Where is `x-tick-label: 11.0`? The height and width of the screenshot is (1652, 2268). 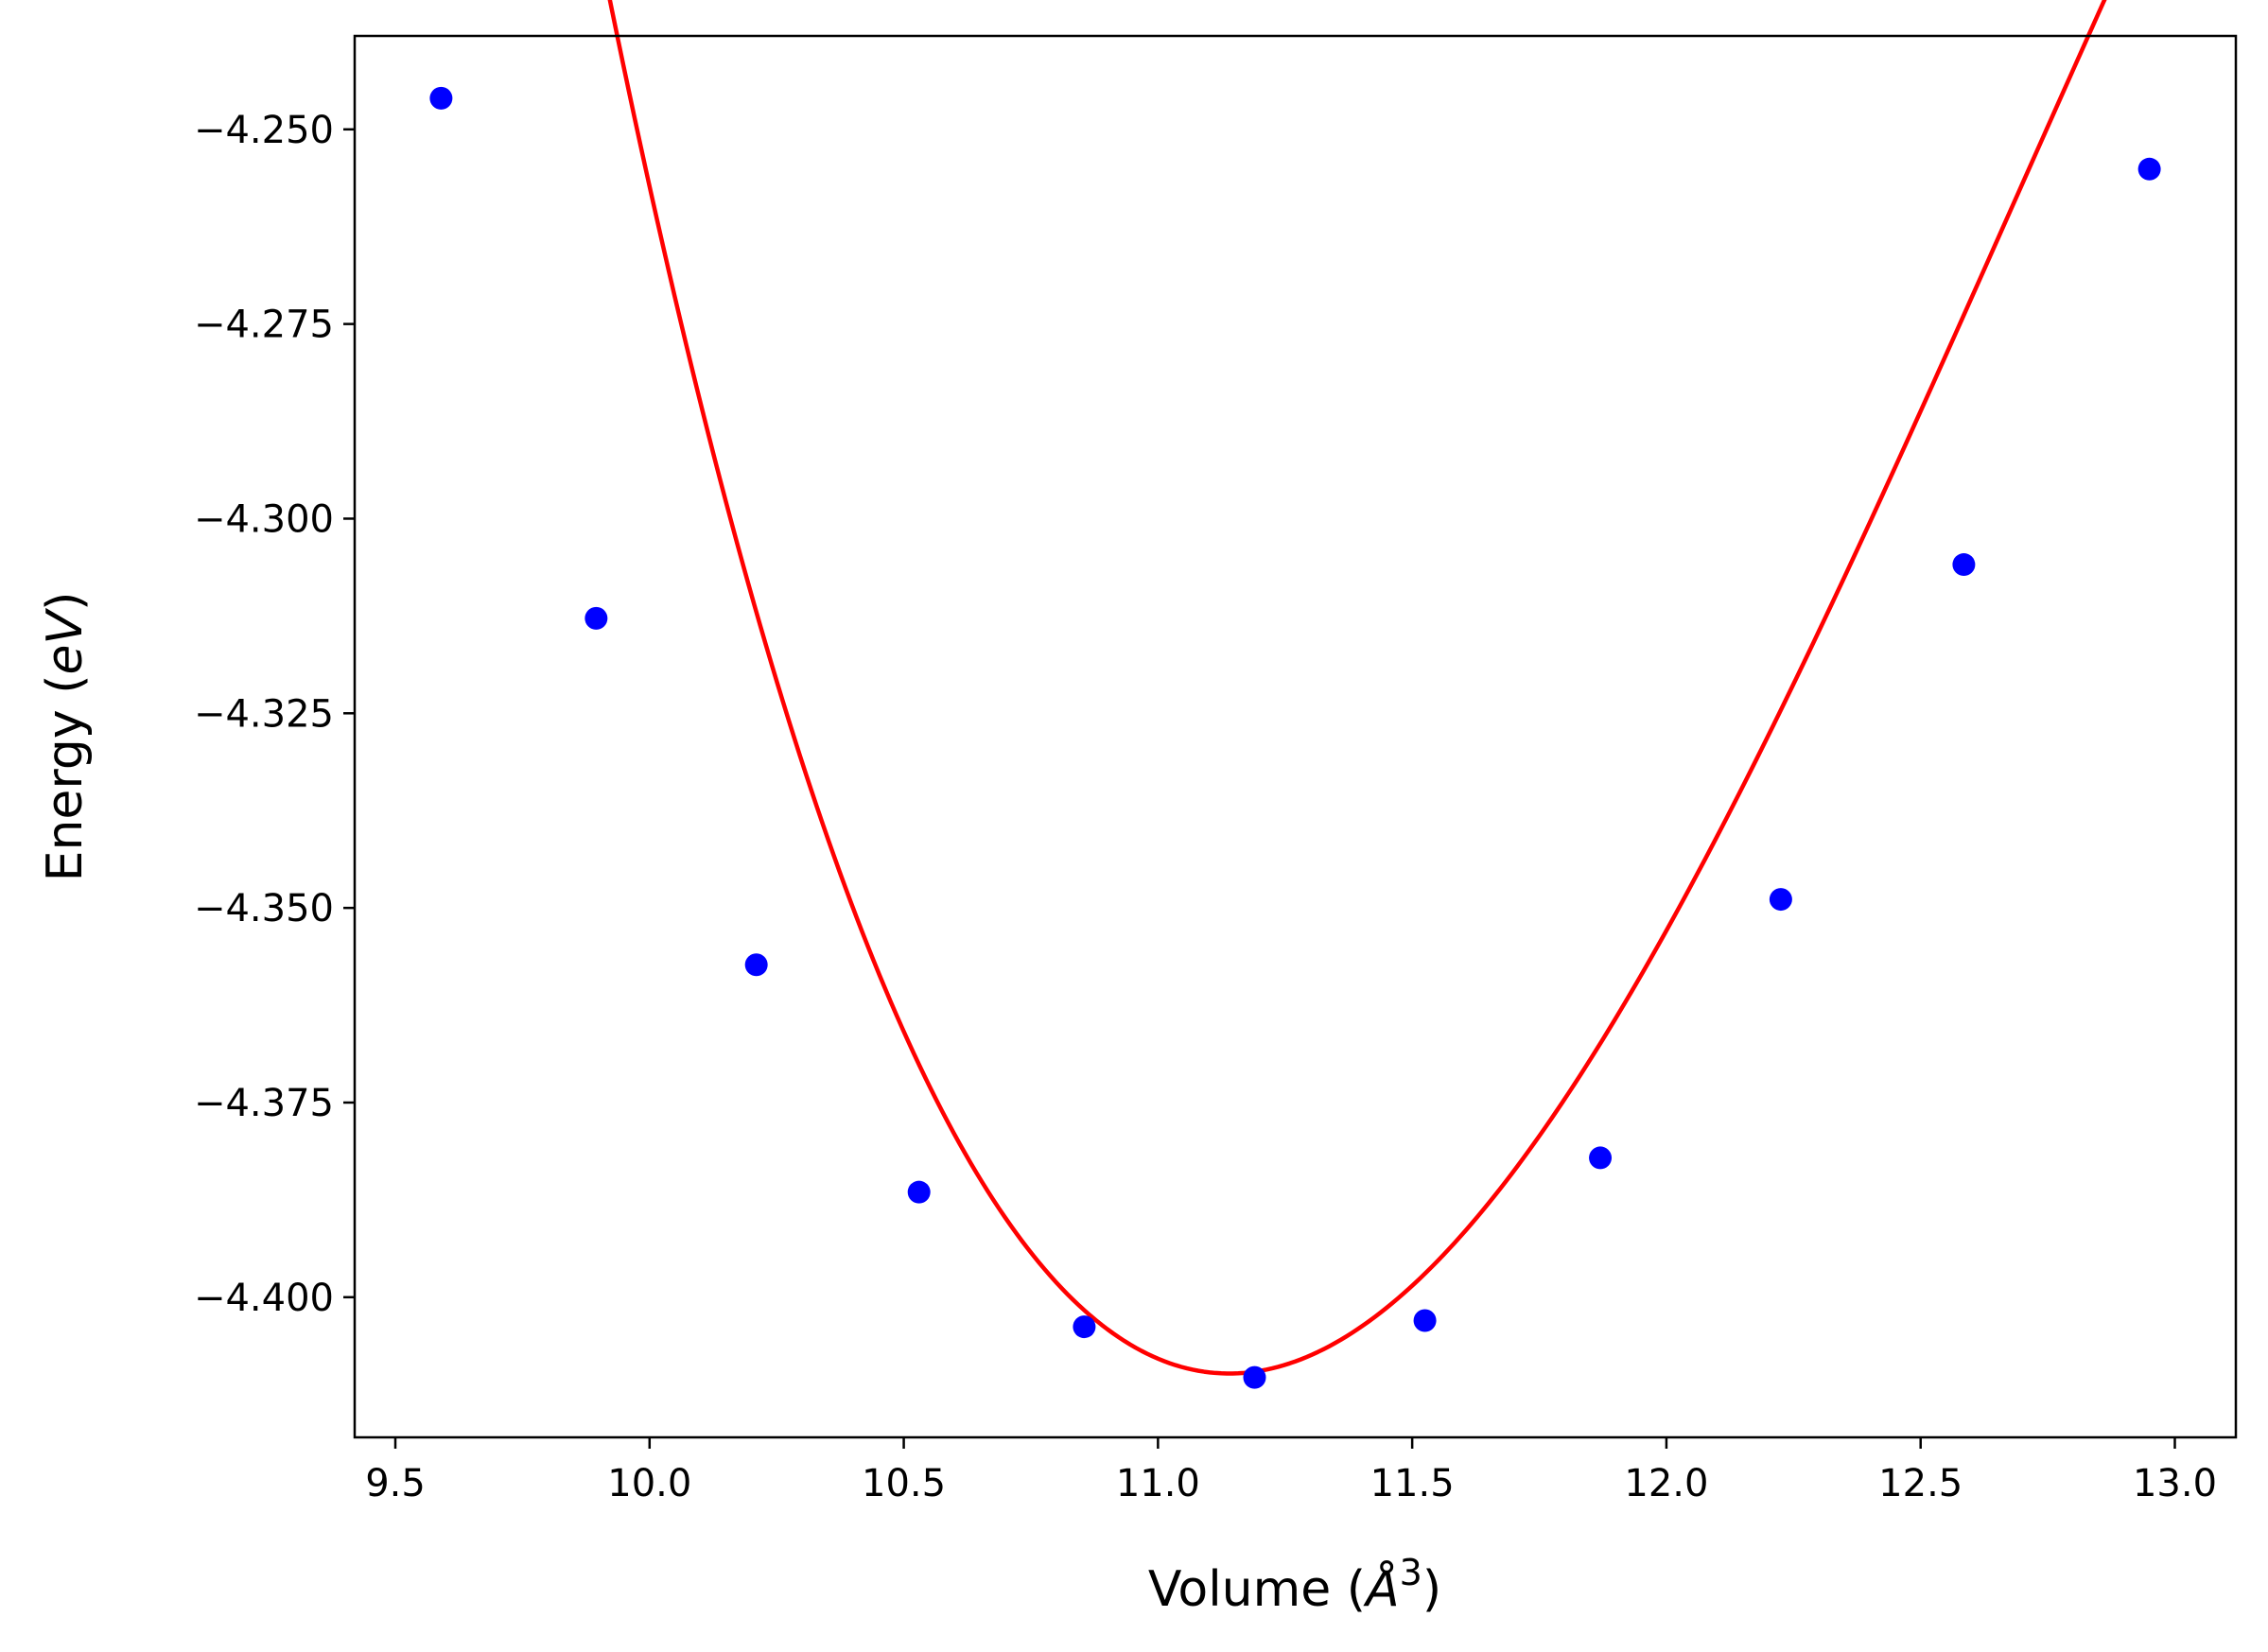 x-tick-label: 11.0 is located at coordinates (1158, 1484).